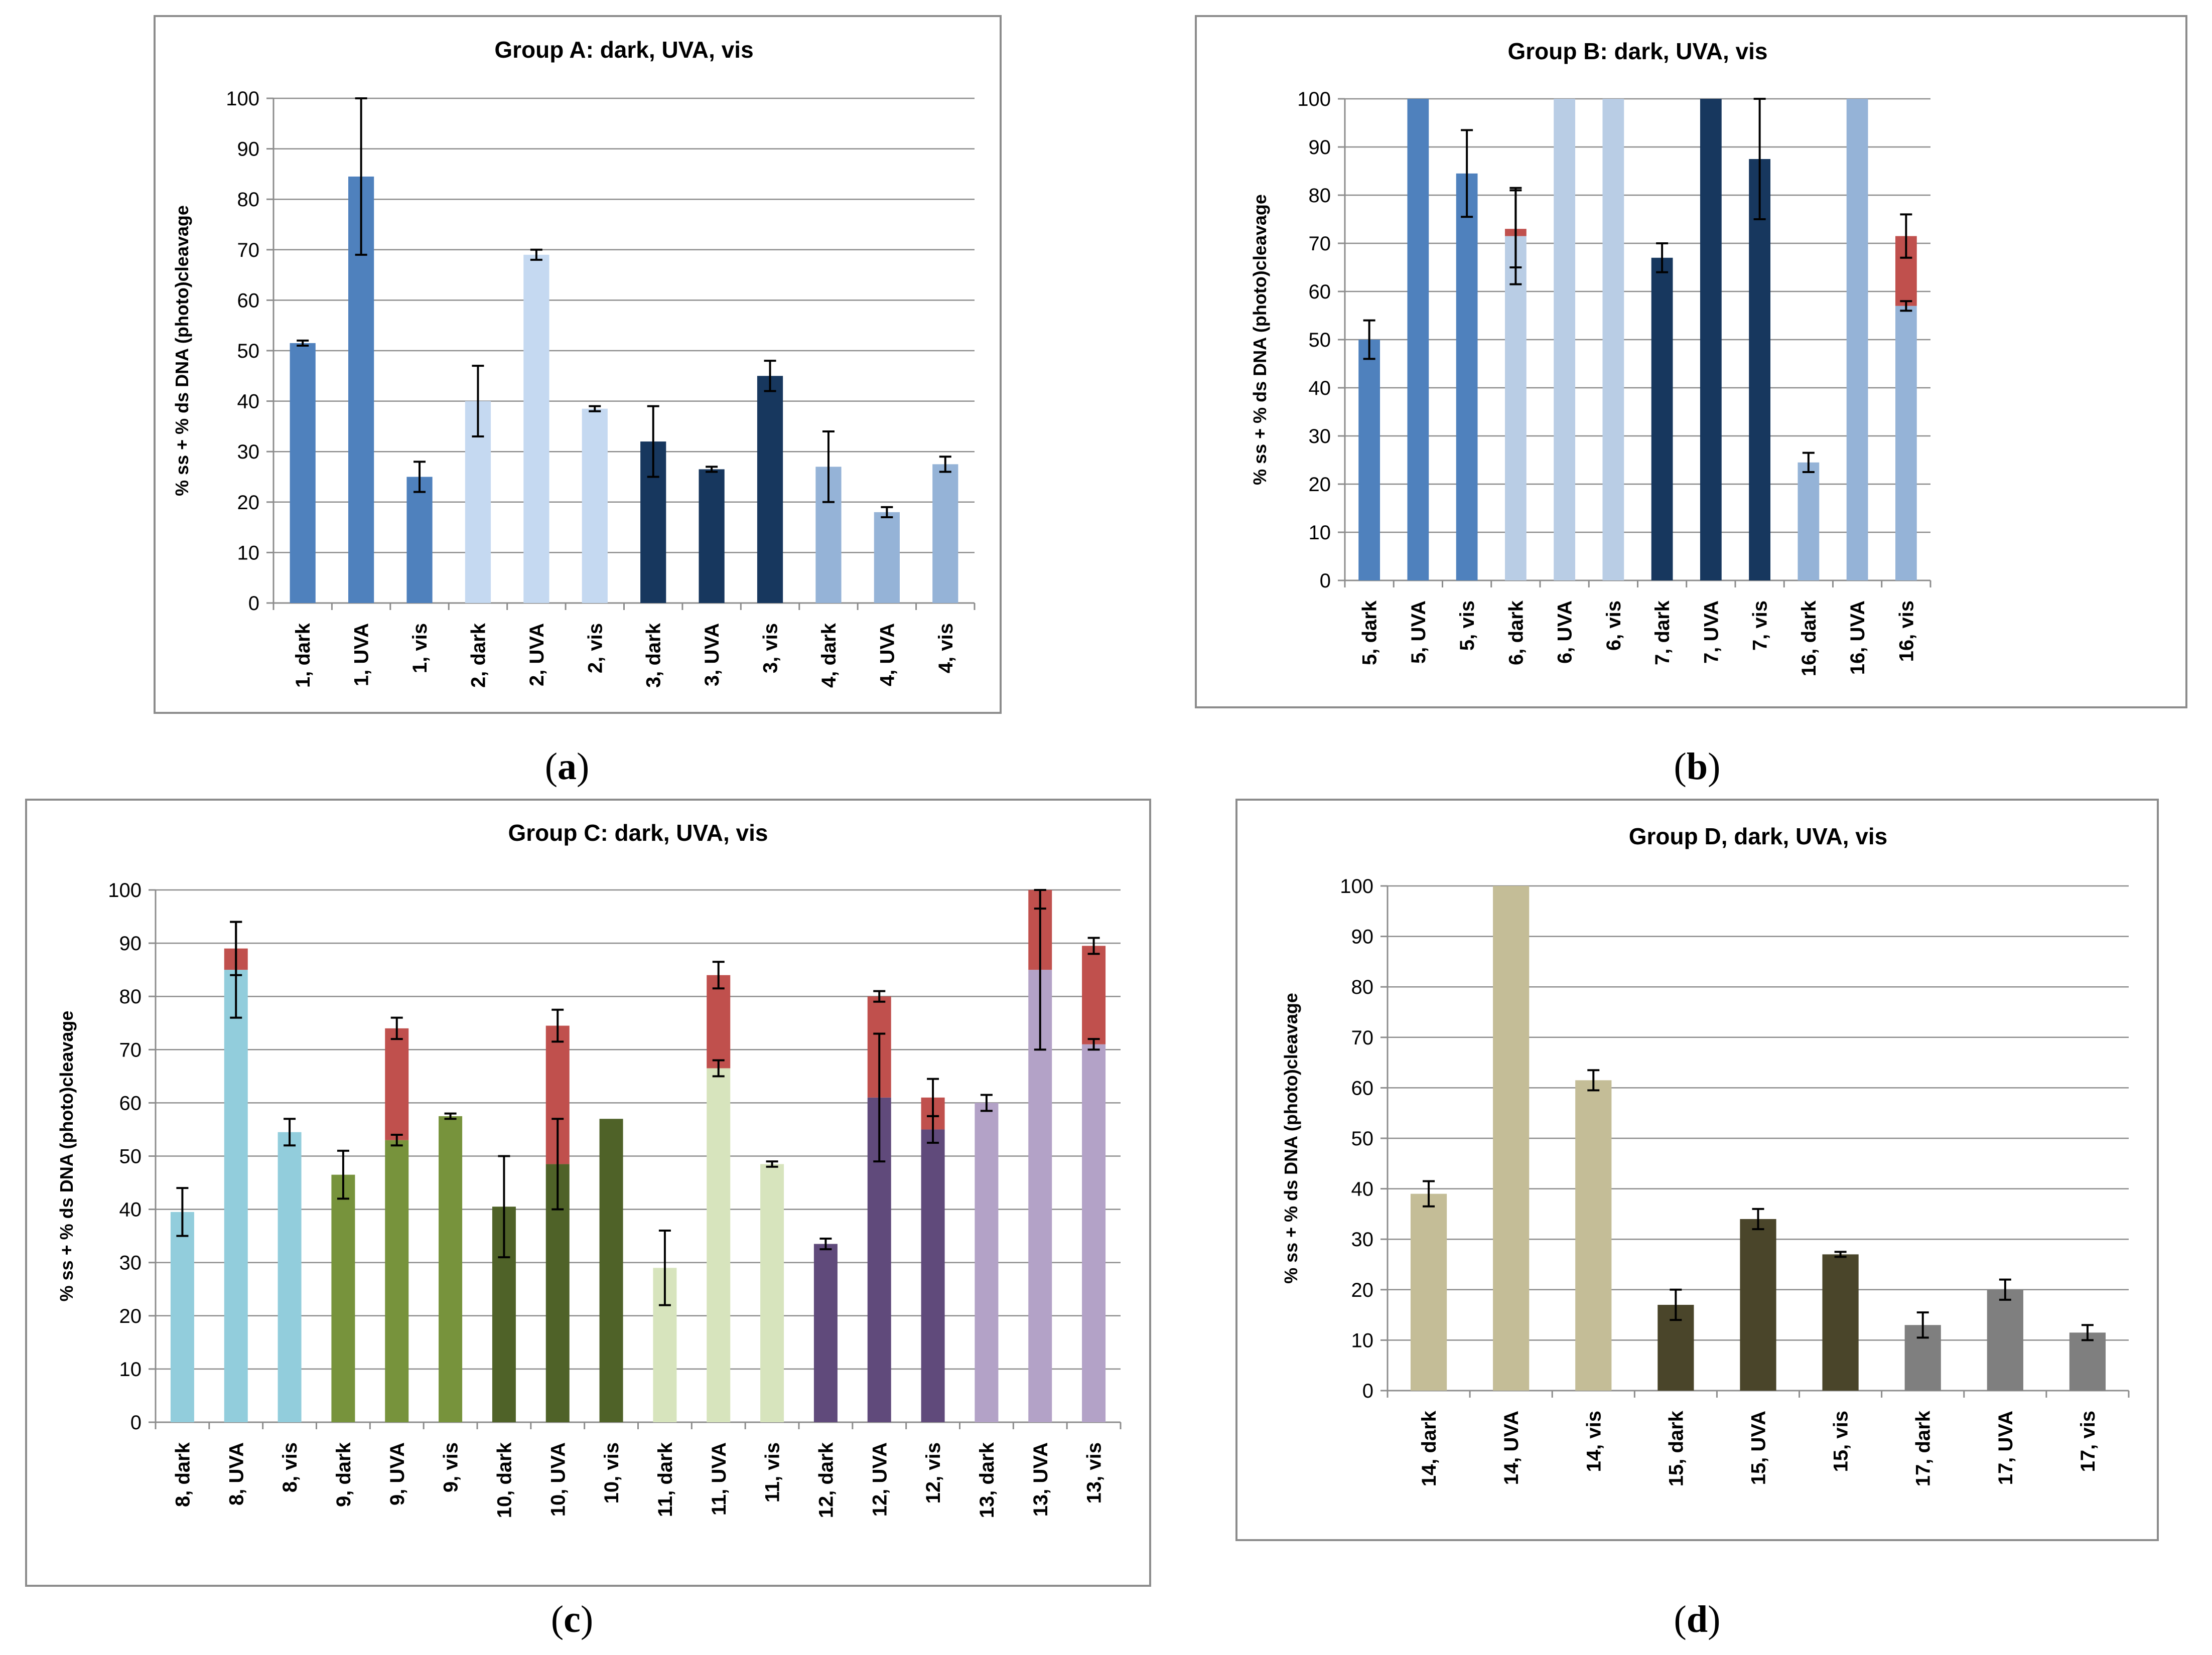 Image resolution: width=2212 pixels, height=1655 pixels. I want to click on x-category-label: 6, UVA, so click(1565, 632).